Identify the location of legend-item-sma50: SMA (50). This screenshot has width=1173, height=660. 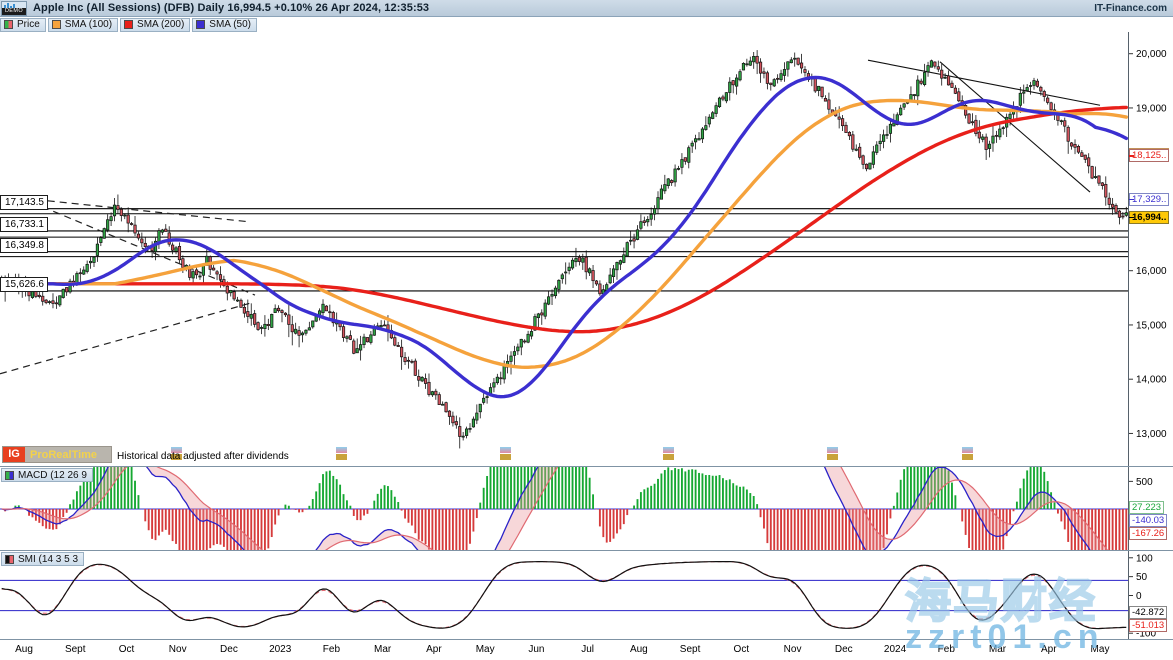
(224, 24).